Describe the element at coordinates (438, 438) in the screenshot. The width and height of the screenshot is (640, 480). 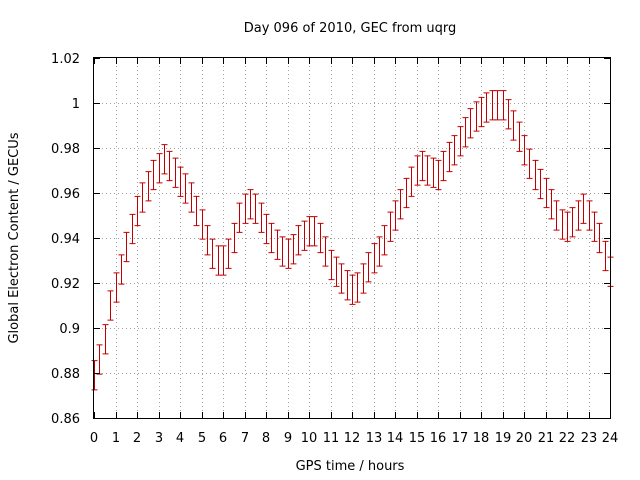
I see `x-tick-label: 16` at that location.